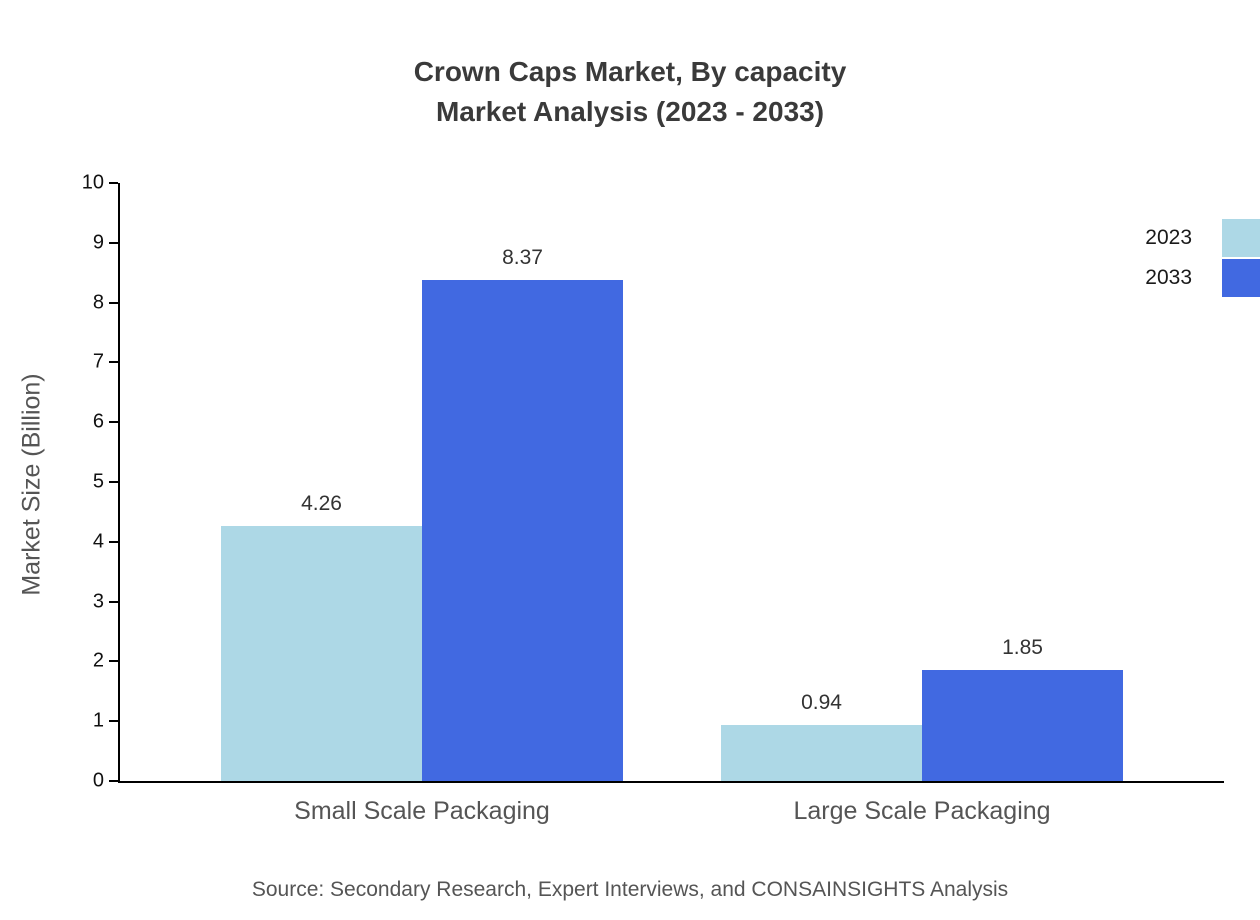 Image resolution: width=1260 pixels, height=920 pixels. What do you see at coordinates (922, 811) in the screenshot?
I see `x-category-label: Large Scale Packaging` at bounding box center [922, 811].